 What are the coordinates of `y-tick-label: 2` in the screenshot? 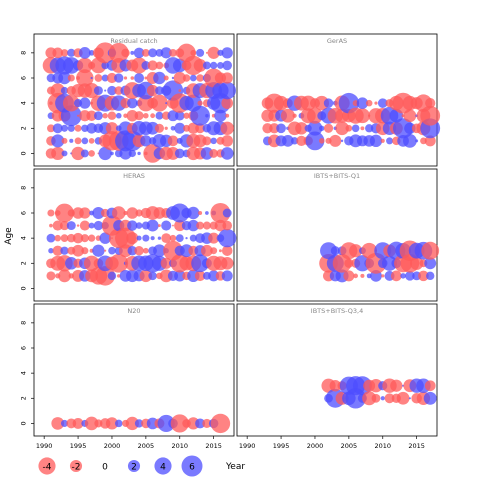 It's located at (24, 128).